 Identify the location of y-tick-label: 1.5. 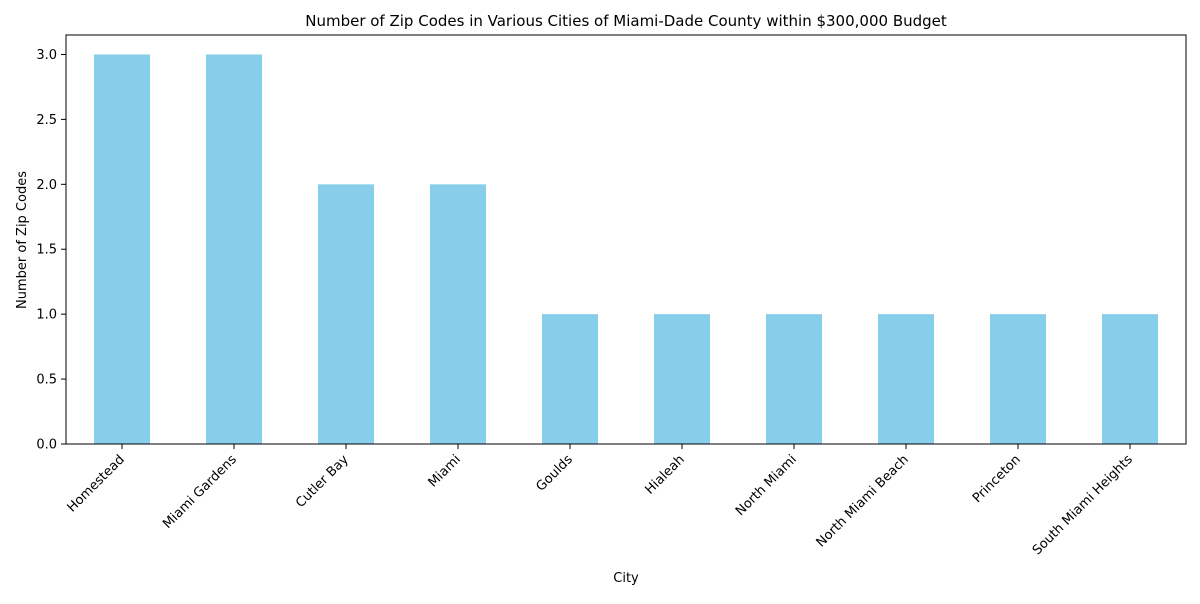
(46, 250).